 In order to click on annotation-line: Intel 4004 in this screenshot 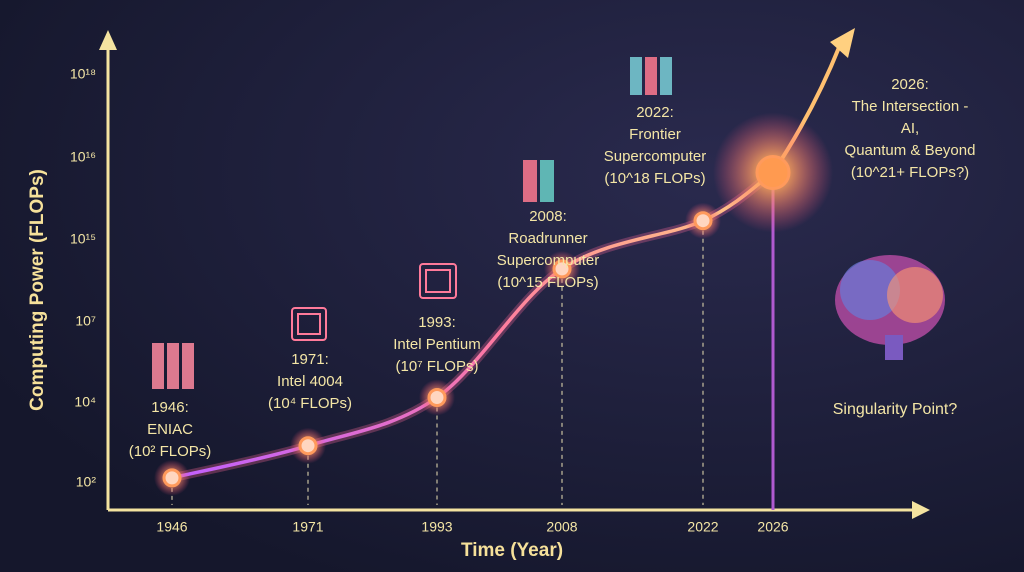, I will do `click(310, 381)`.